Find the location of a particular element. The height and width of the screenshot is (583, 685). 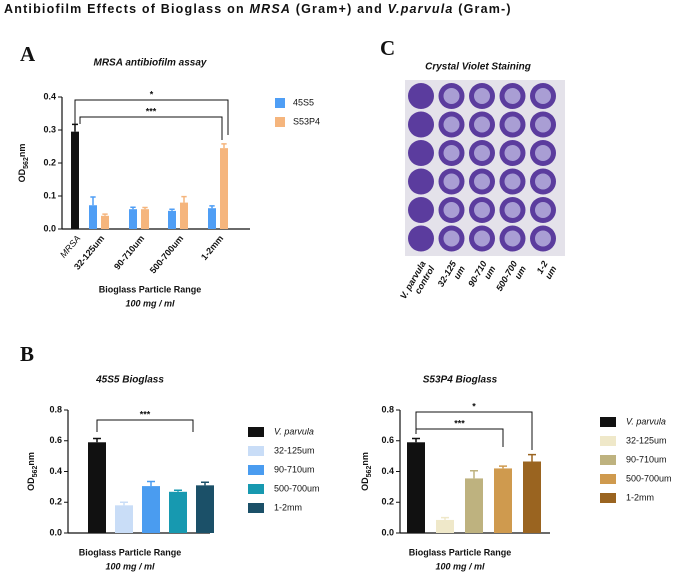

y-tick-label: 0.1 is located at coordinates (49, 195).